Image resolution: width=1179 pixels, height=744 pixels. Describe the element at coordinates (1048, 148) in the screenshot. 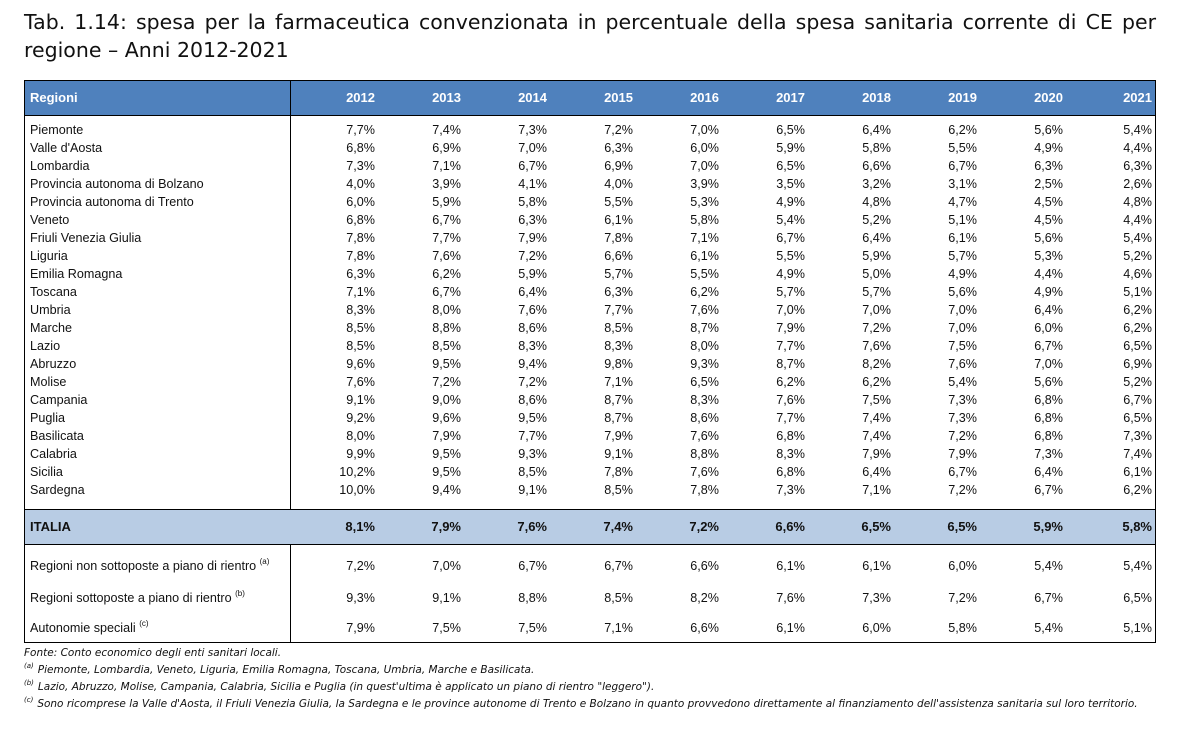

I see `value-cell: 4,9%` at that location.